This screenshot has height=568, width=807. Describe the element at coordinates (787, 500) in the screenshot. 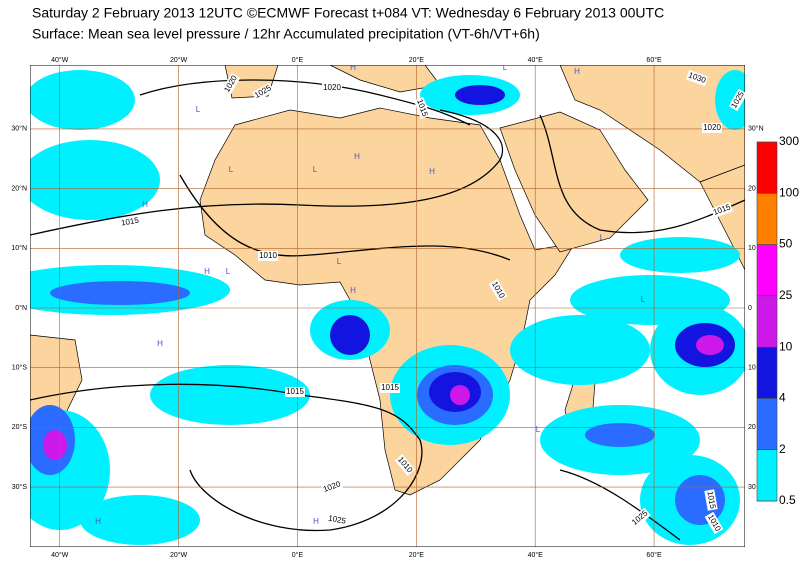

I see `colorbar-label: 0.5` at that location.